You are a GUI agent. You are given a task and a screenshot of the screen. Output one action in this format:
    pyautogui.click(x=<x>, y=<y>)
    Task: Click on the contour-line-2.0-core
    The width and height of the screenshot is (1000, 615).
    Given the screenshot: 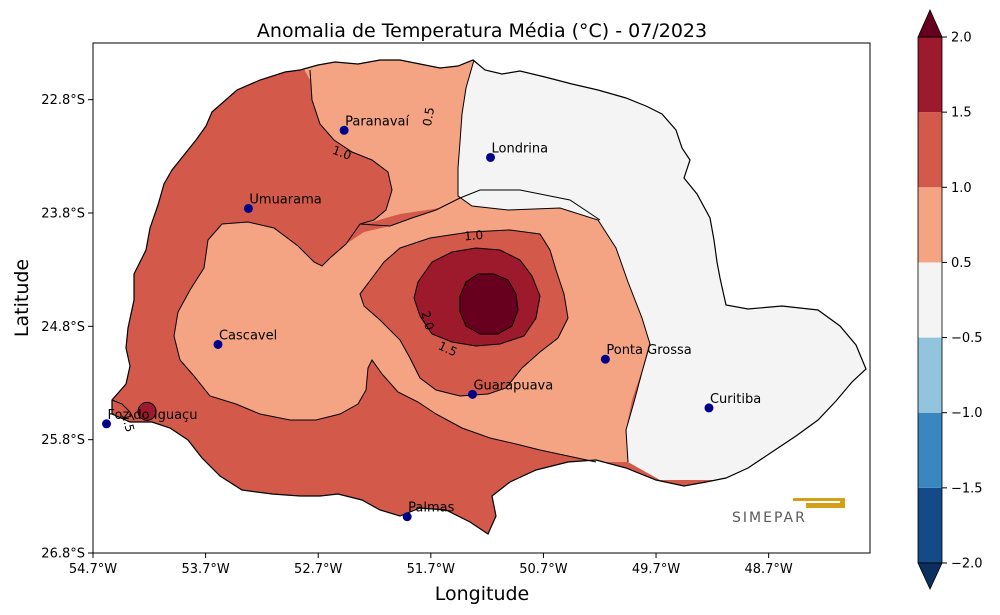 What is the action you would take?
    pyautogui.click(x=477, y=297)
    